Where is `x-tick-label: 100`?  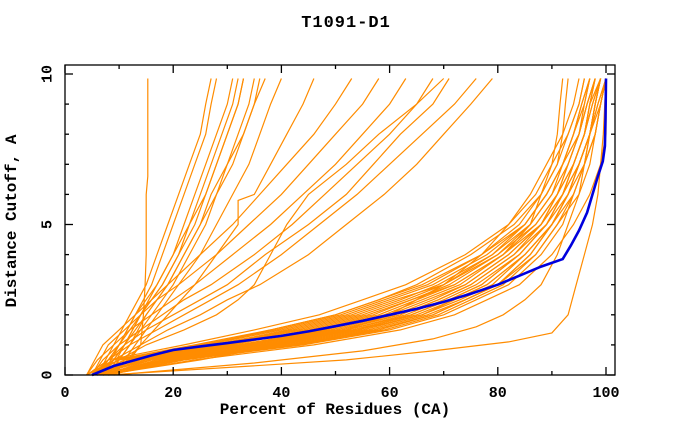 x-tick-label: 100 is located at coordinates (605, 393).